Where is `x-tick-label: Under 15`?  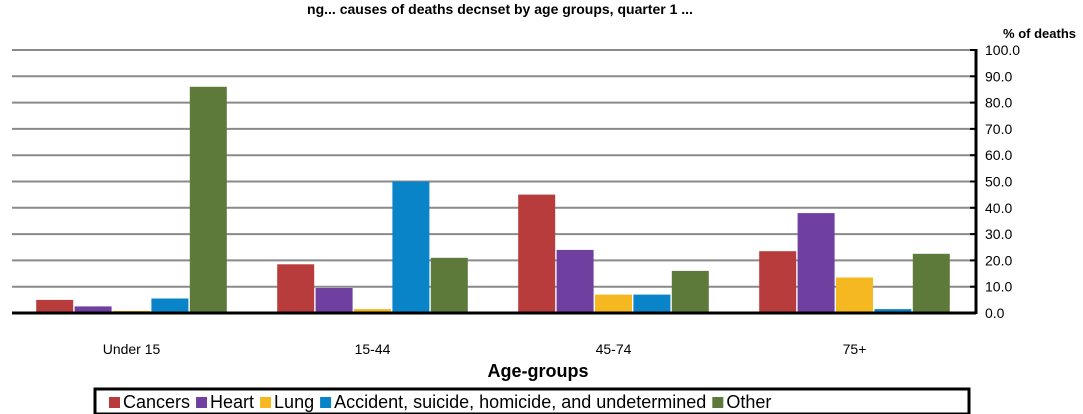 x-tick-label: Under 15 is located at coordinates (132, 349).